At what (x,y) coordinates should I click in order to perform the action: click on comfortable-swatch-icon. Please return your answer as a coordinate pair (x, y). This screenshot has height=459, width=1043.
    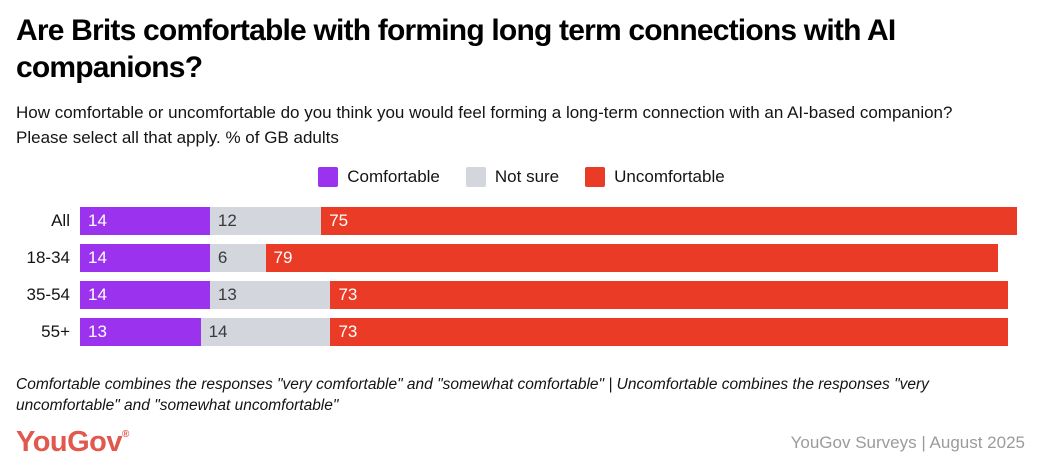
    Looking at the image, I should click on (328, 177).